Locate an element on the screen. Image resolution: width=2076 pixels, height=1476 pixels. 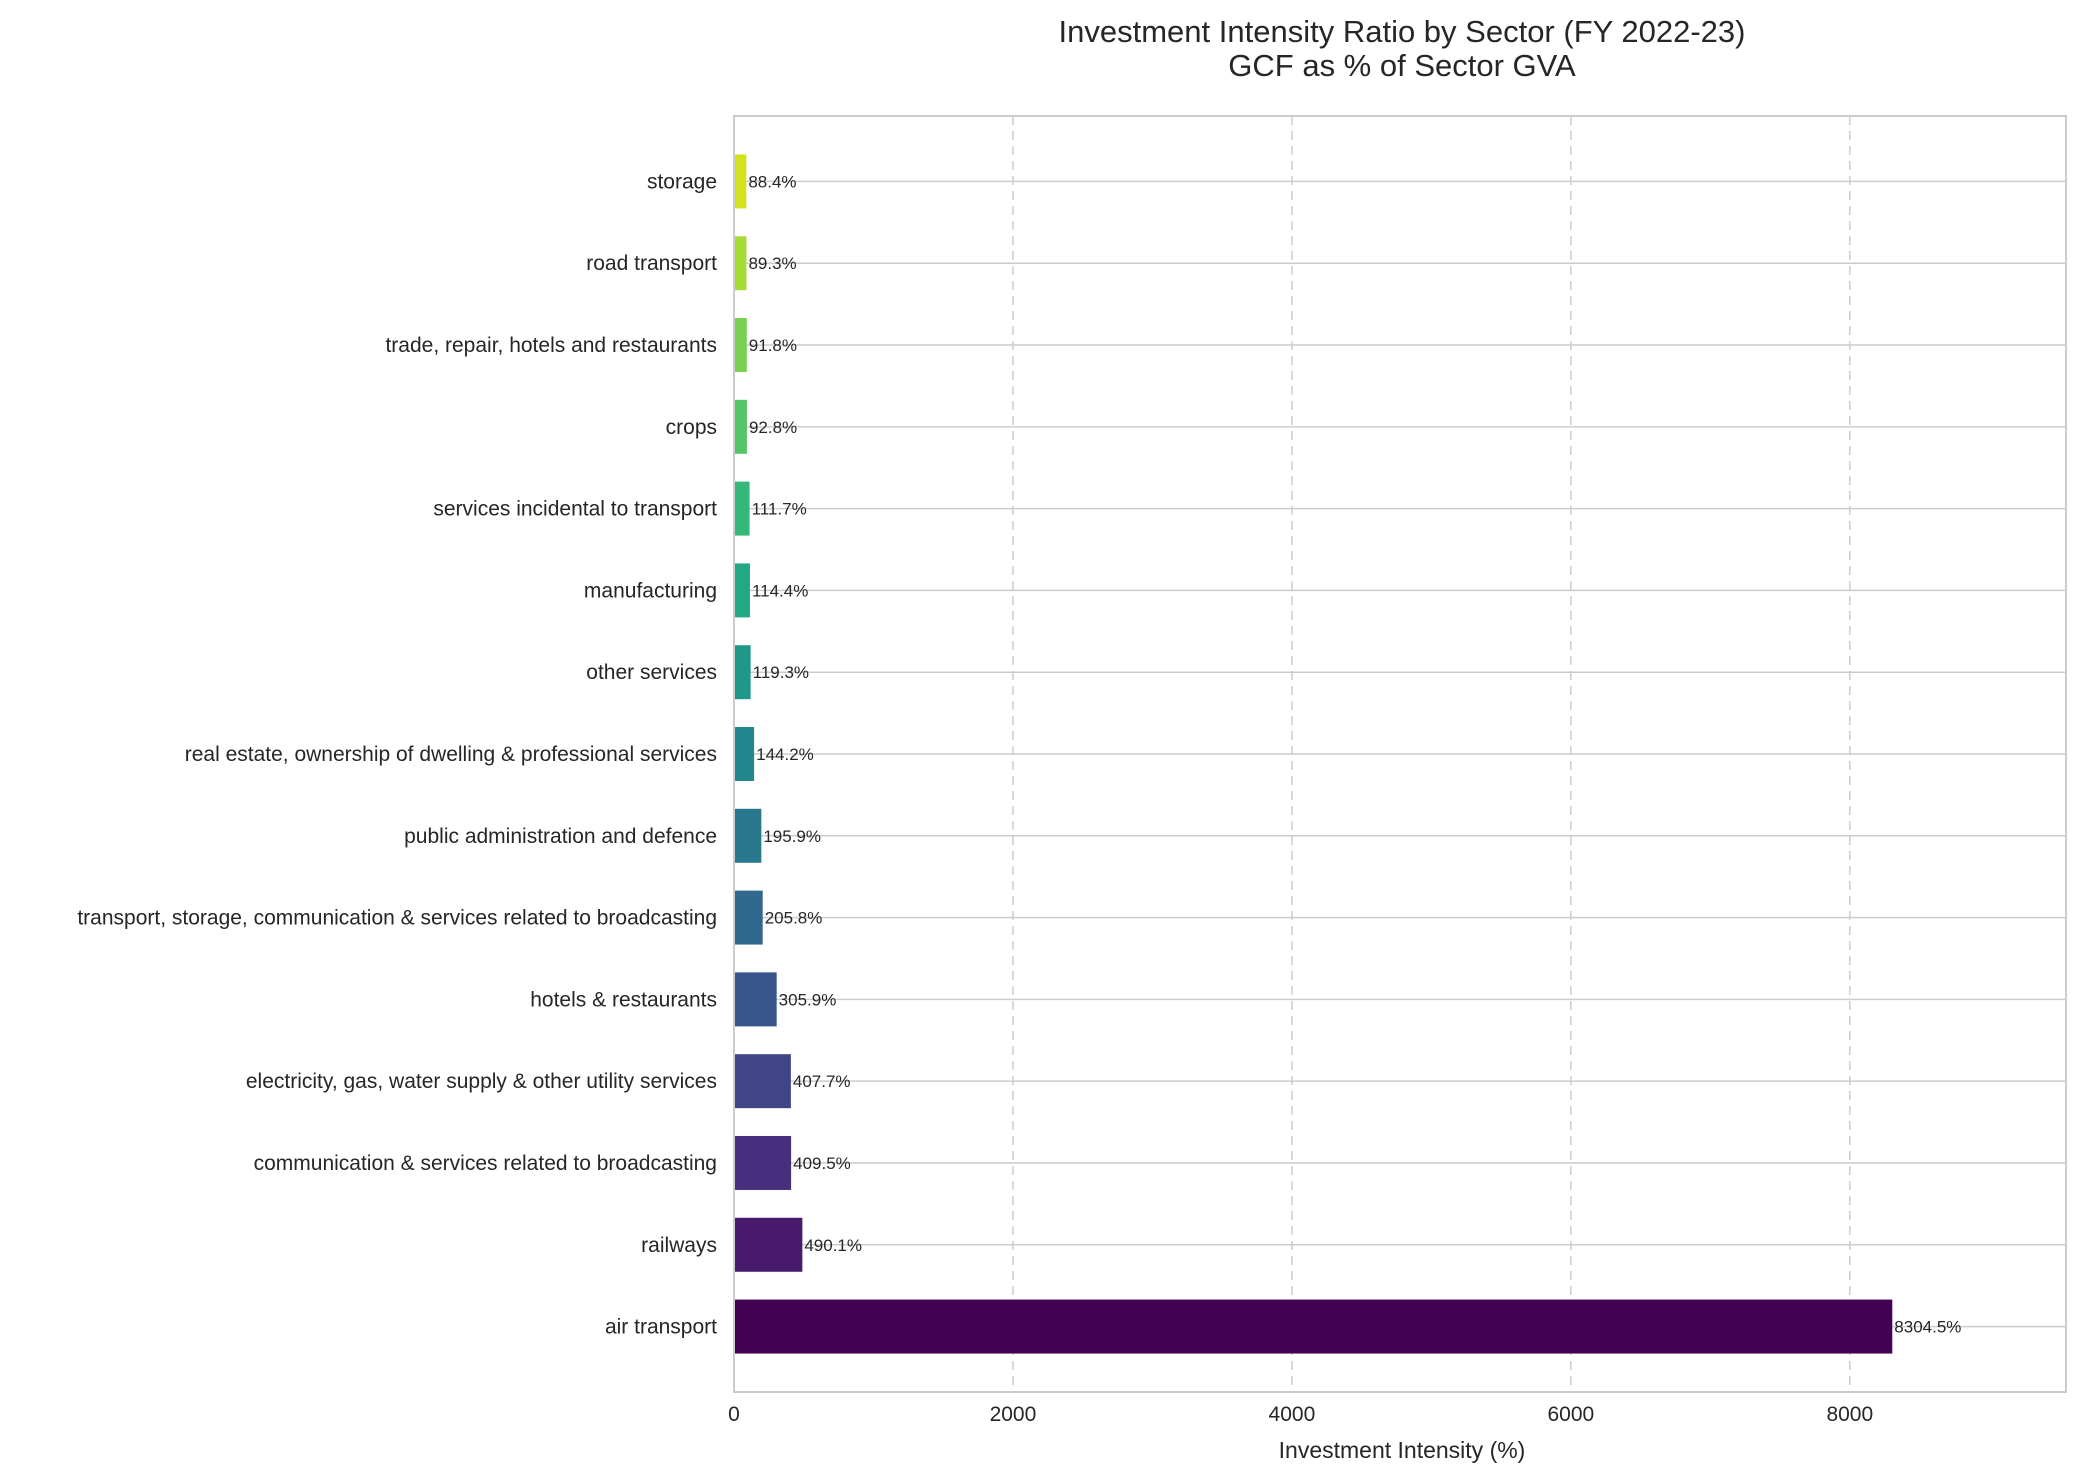
y-tick-label: trade, repair, hotels and restaurants is located at coordinates (551, 345).